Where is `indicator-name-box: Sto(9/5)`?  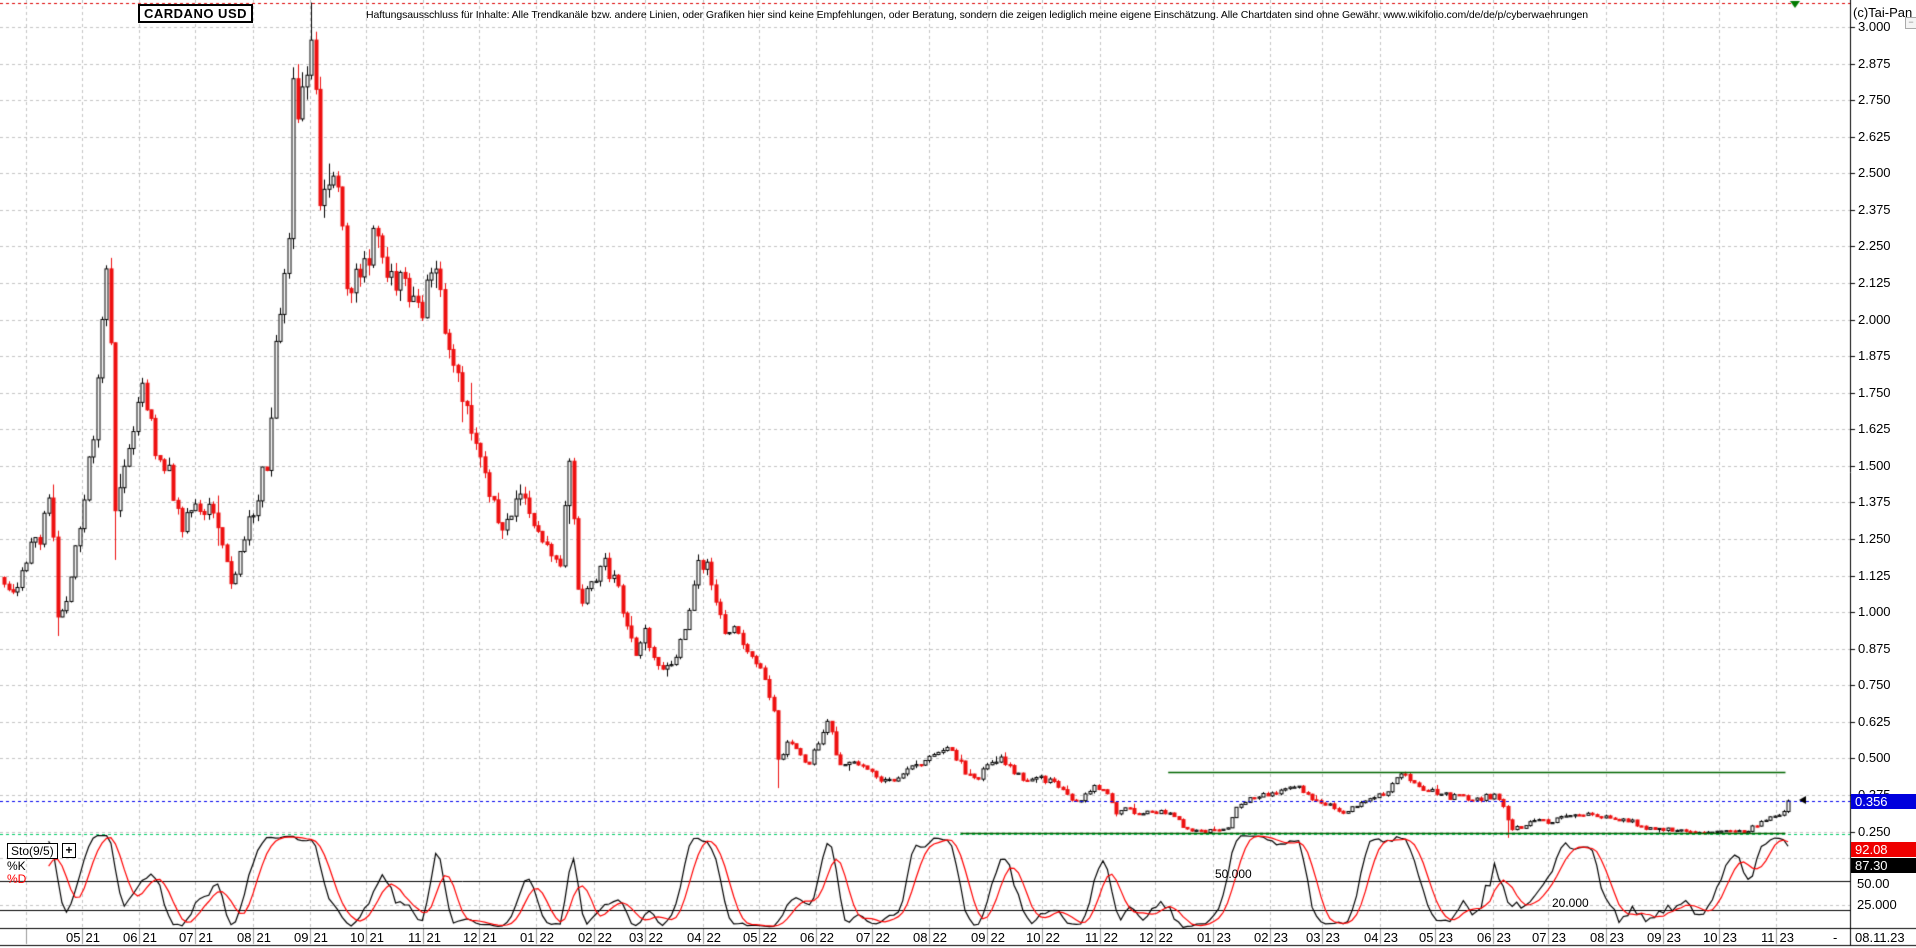 indicator-name-box: Sto(9/5) is located at coordinates (32, 851).